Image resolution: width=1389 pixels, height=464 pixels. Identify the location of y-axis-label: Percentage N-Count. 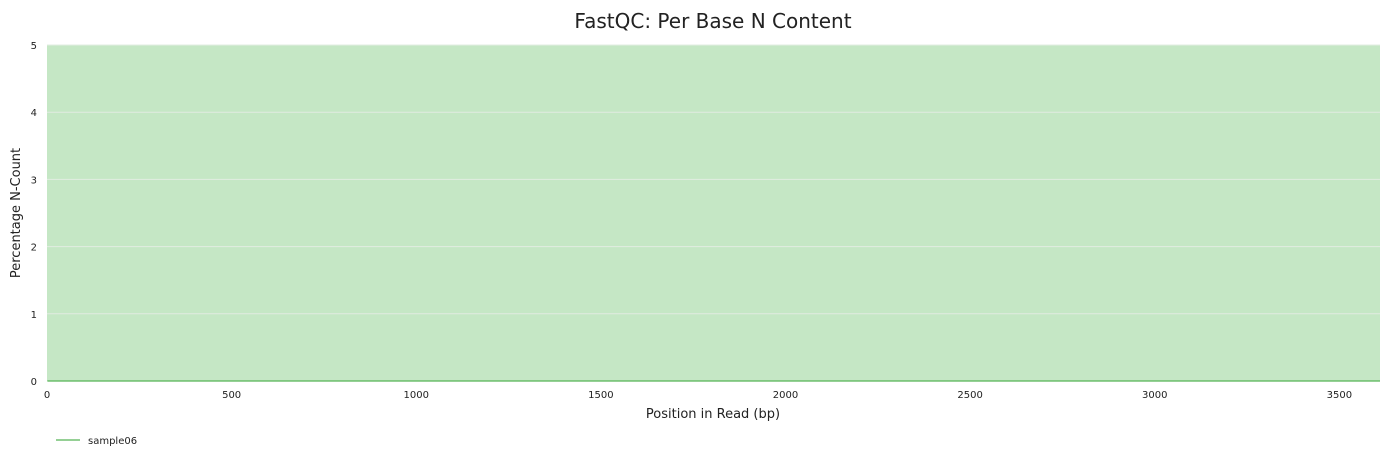
(16, 213).